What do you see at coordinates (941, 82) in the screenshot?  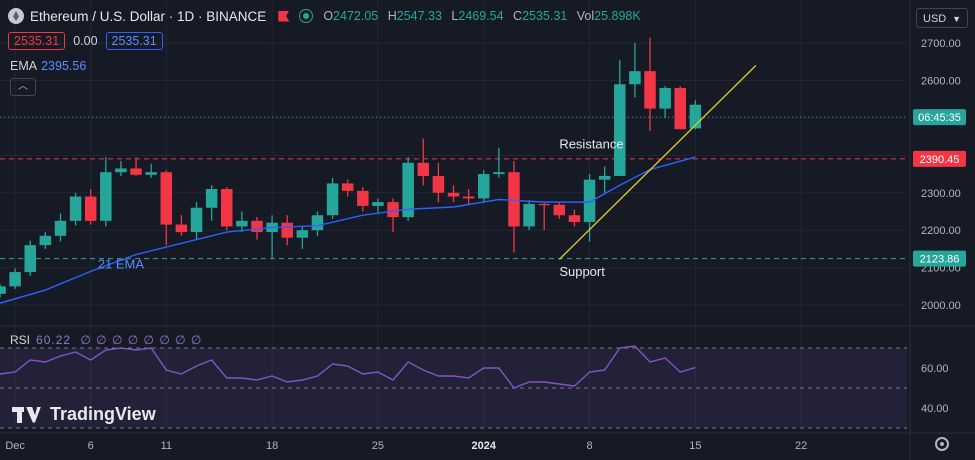 I see `price-tick-label: 2600.00` at bounding box center [941, 82].